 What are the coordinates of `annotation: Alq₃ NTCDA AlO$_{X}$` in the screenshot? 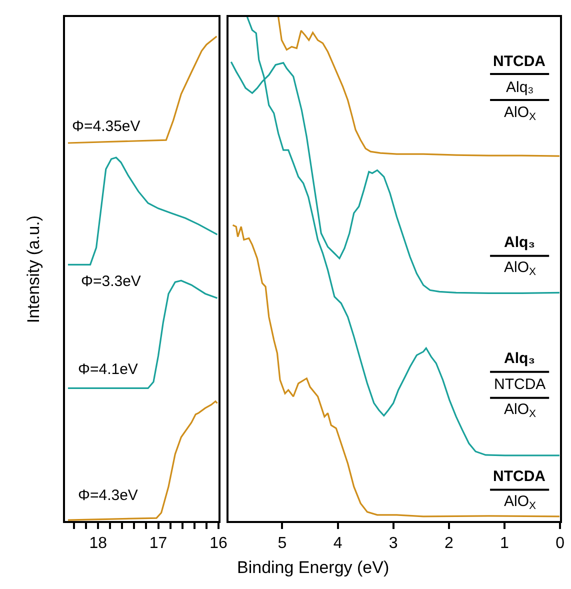 It's located at (520, 385).